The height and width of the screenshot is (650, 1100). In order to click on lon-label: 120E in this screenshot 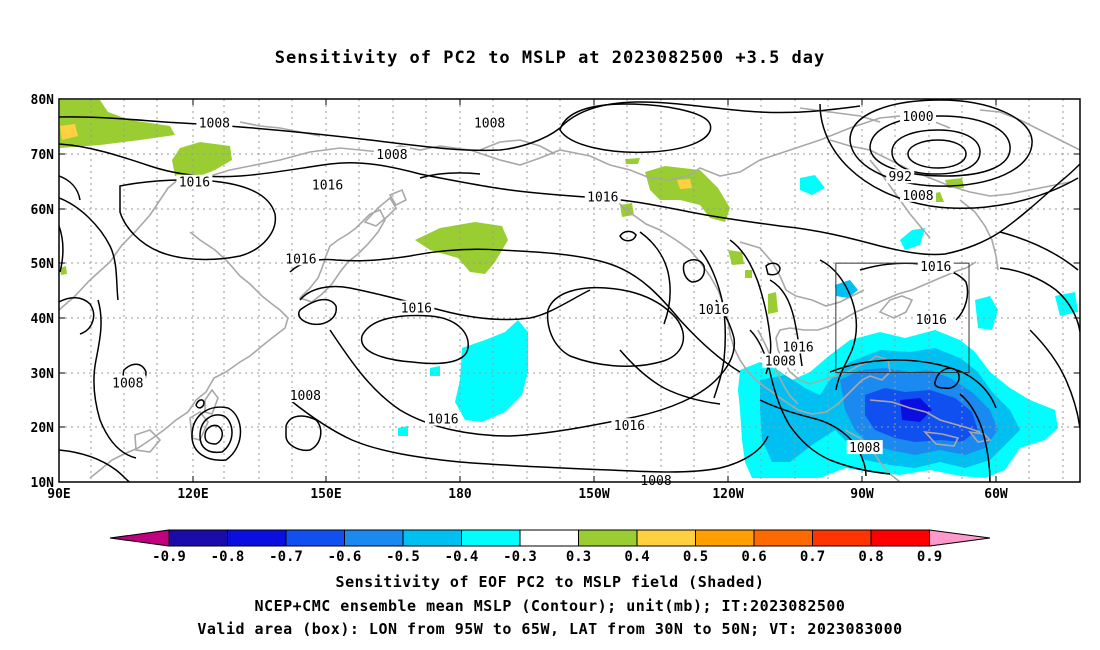, I will do `click(192, 494)`.